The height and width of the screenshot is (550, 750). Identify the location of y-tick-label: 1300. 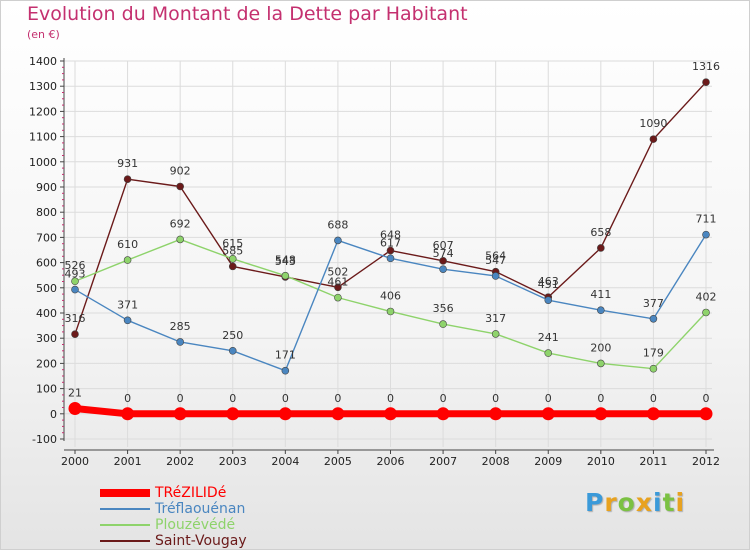
(43, 86).